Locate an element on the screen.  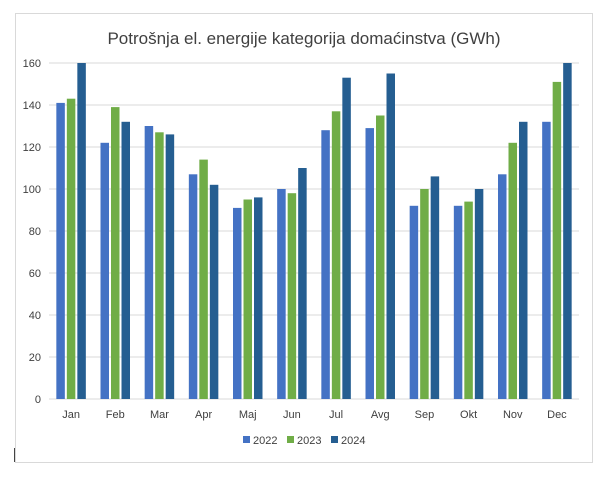
bar-2022-Mar is located at coordinates (149, 262).